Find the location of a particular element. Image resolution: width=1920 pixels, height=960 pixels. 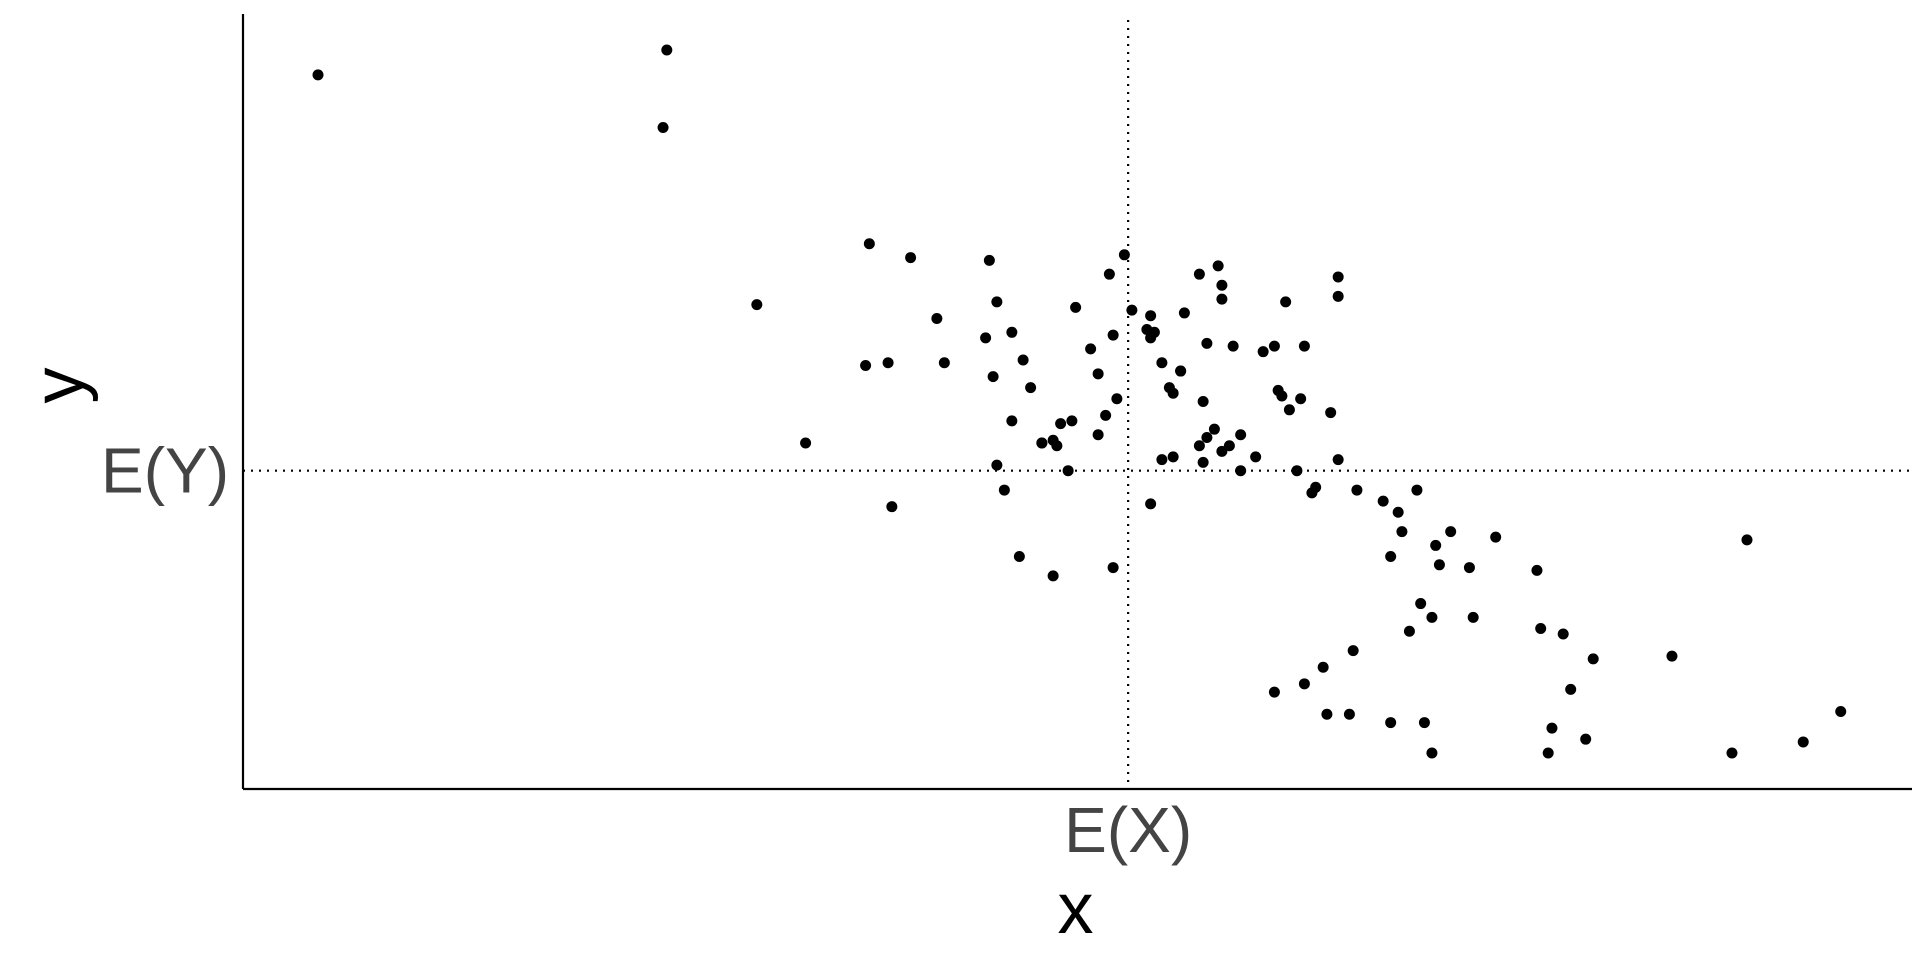

x-tick-labels: E(X) is located at coordinates (1128, 830).